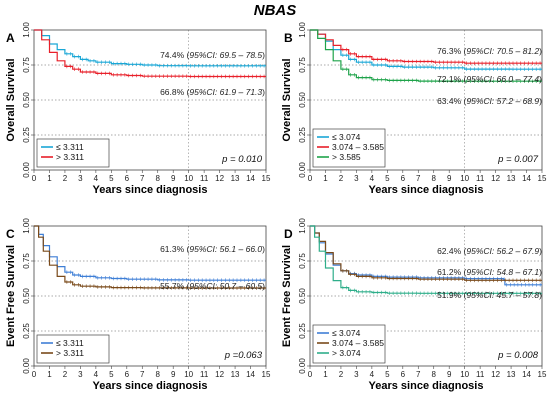 The height and width of the screenshot is (407, 550). Describe the element at coordinates (204, 178) in the screenshot. I see `x-tick-label: 11` at that location.